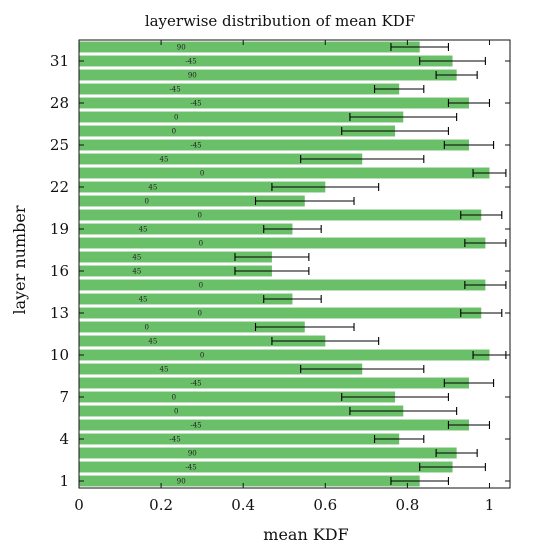 This screenshot has height=550, width=544. I want to click on y-tick-label: 22, so click(59, 187).